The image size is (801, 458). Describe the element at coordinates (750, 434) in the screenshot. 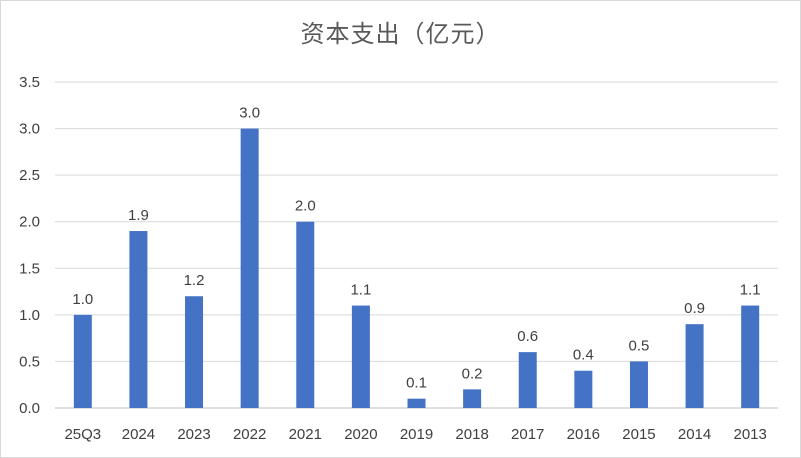

I see `x-tick-label: 2013` at that location.